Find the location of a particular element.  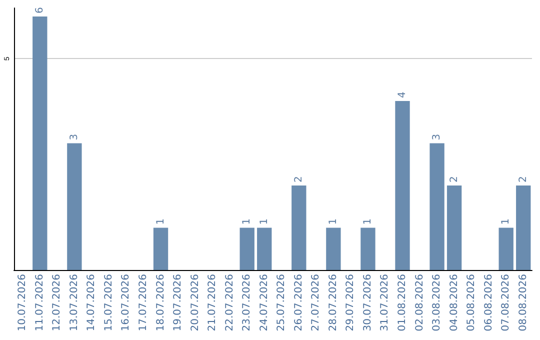

x-tick-label: 11.07.2026 is located at coordinates (40, 303).